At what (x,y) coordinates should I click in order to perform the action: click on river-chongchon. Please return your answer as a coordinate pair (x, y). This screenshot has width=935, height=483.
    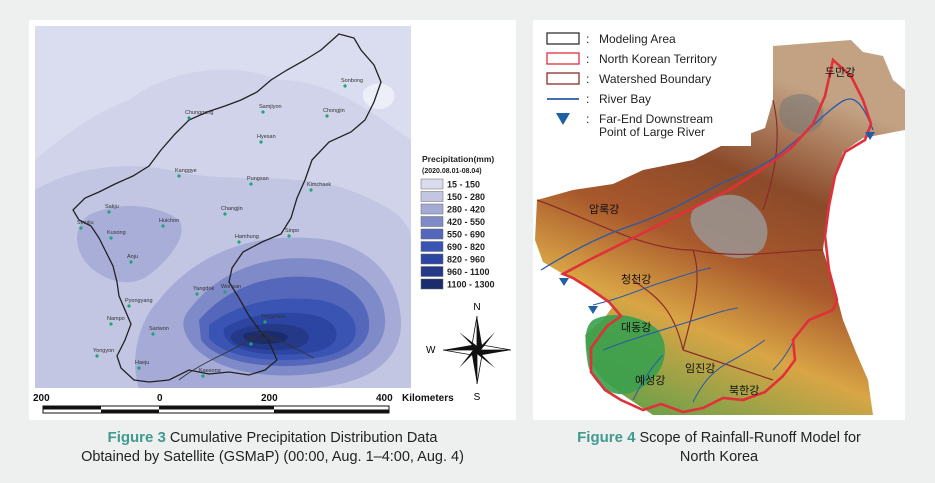
    Looking at the image, I should click on (652, 286).